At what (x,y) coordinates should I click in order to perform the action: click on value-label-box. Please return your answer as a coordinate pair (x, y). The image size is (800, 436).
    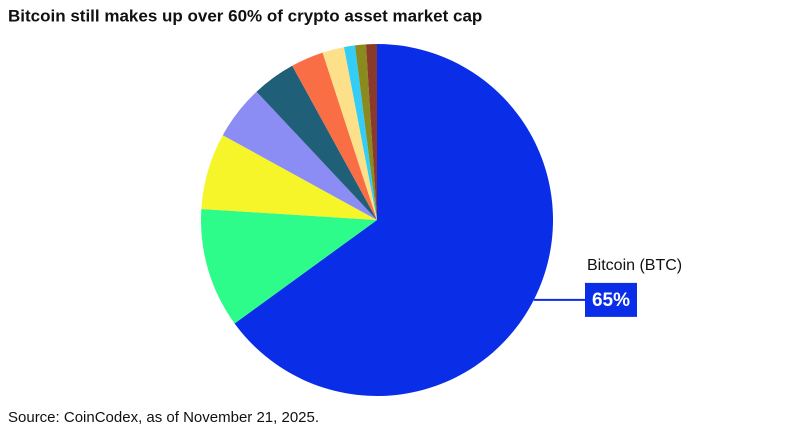
    Looking at the image, I should click on (611, 299).